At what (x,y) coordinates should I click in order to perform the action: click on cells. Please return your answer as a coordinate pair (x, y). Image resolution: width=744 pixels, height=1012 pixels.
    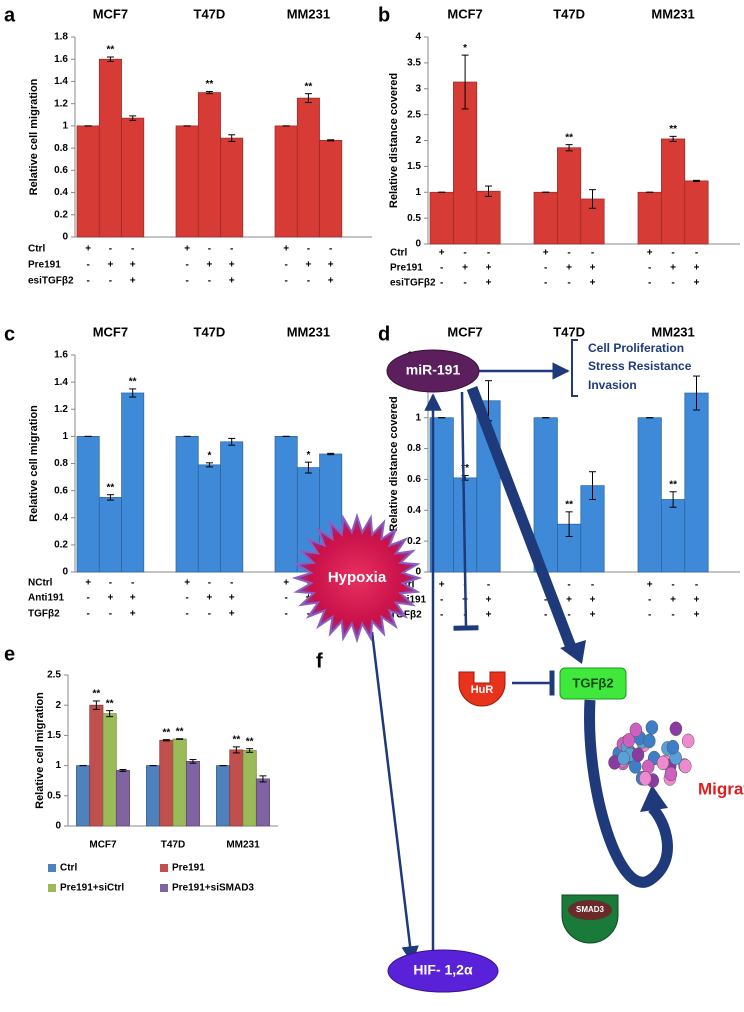
    Looking at the image, I should click on (651, 754).